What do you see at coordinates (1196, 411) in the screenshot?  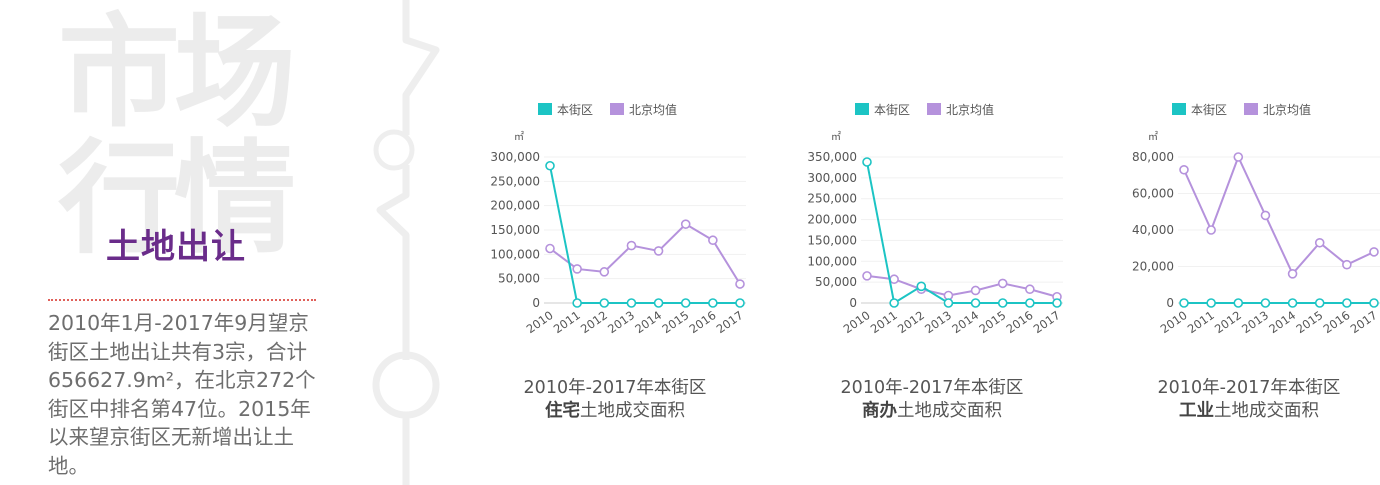 I see `caption-bold: 工业` at bounding box center [1196, 411].